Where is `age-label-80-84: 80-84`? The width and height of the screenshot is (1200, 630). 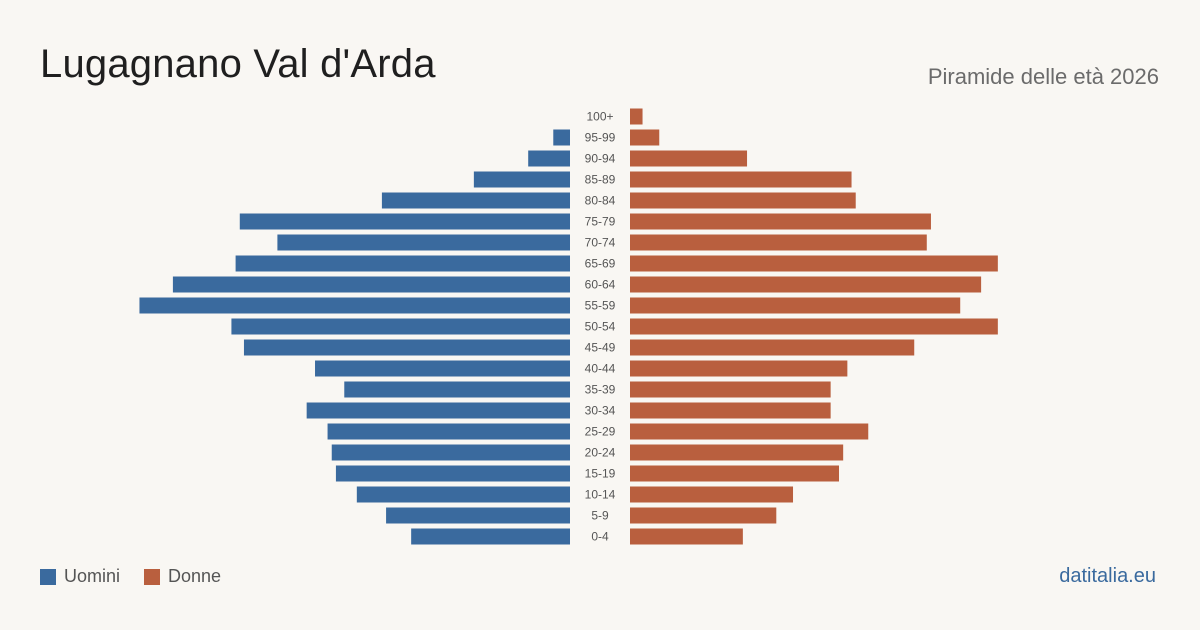
age-label-80-84: 80-84 is located at coordinates (600, 201).